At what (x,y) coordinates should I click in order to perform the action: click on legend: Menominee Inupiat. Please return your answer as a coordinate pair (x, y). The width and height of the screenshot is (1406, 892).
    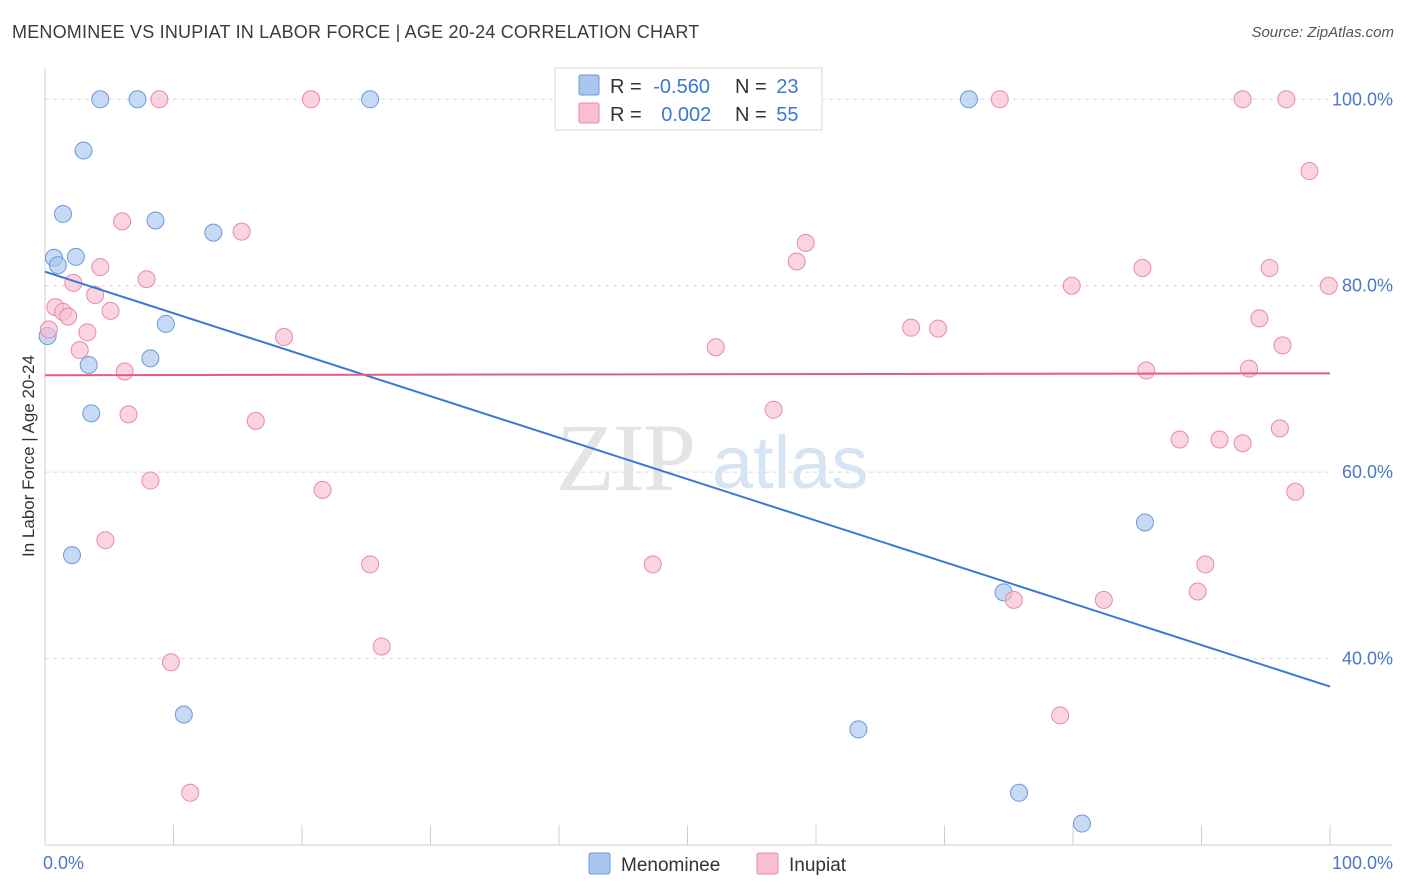
    Looking at the image, I should click on (717, 864).